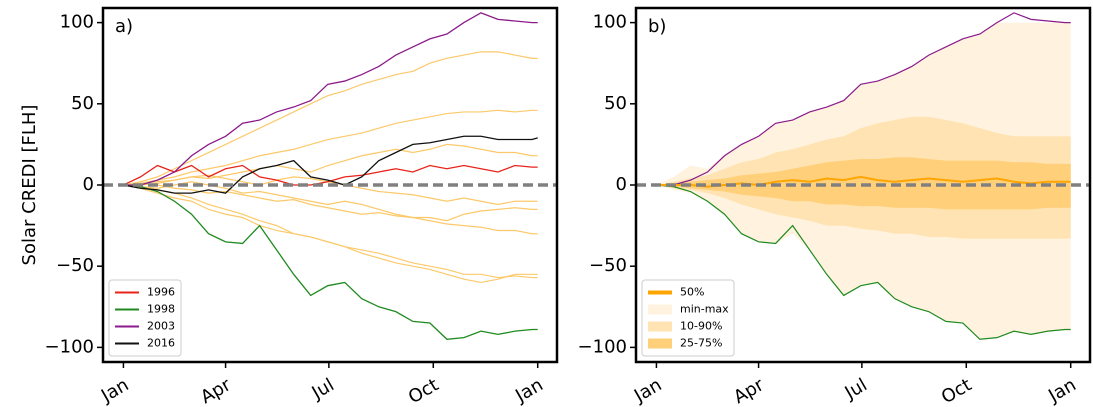 The height and width of the screenshot is (407, 1093). Describe the element at coordinates (161, 292) in the screenshot. I see `legend-label: 1996` at that location.